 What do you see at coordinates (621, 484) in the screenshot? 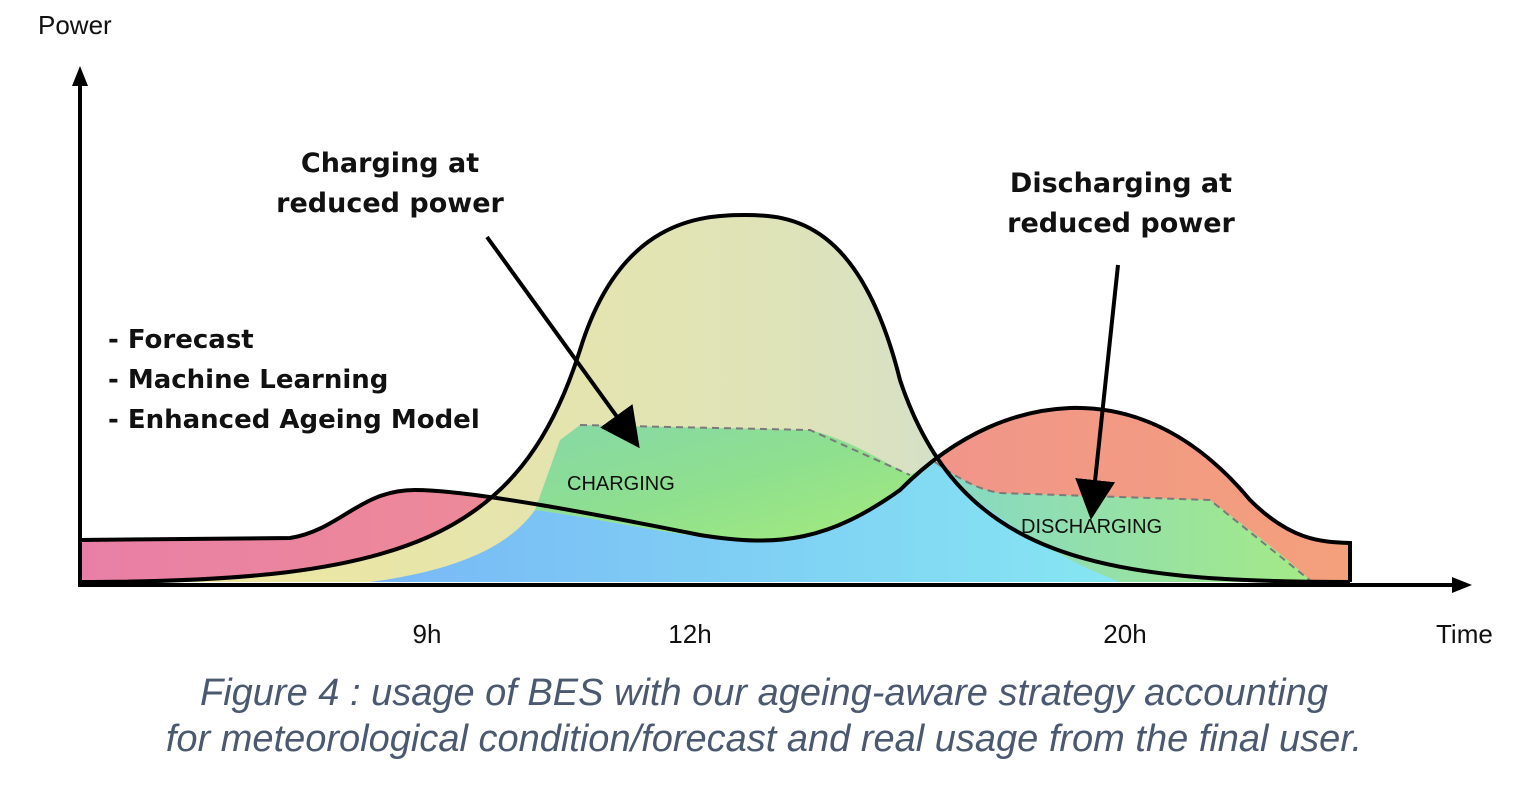
I see `charging-zone-label: CHARGING` at bounding box center [621, 484].